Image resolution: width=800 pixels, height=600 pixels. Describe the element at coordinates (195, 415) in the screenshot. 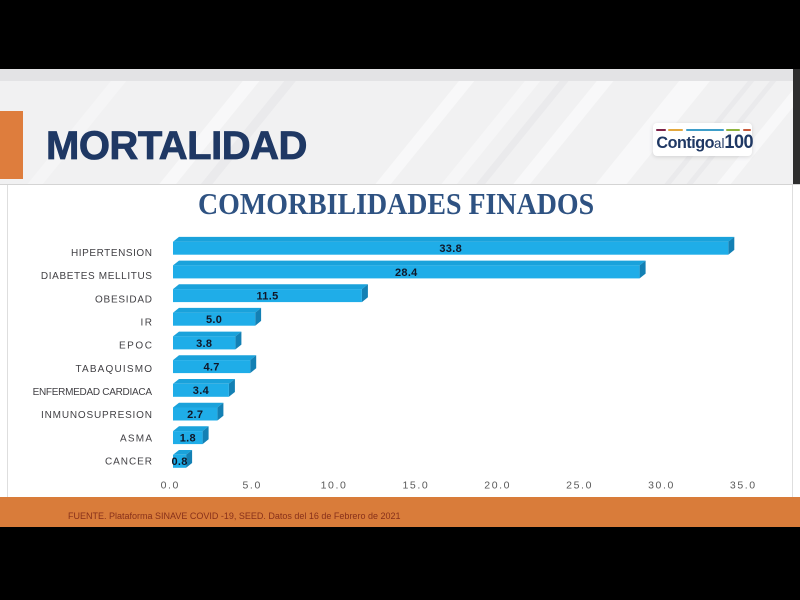

I see `svg-text: 2.7` at that location.